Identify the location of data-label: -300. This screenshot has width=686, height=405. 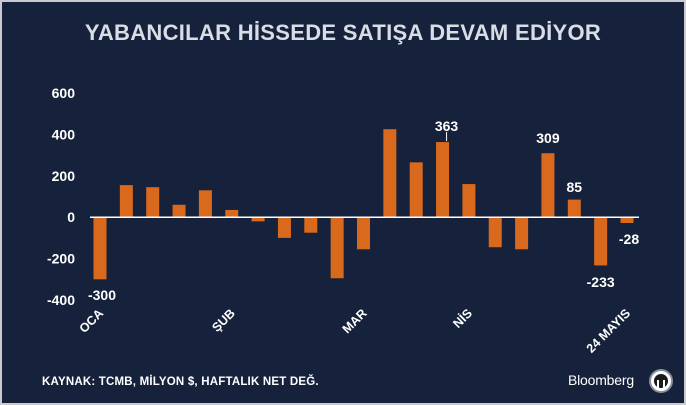
(102, 295).